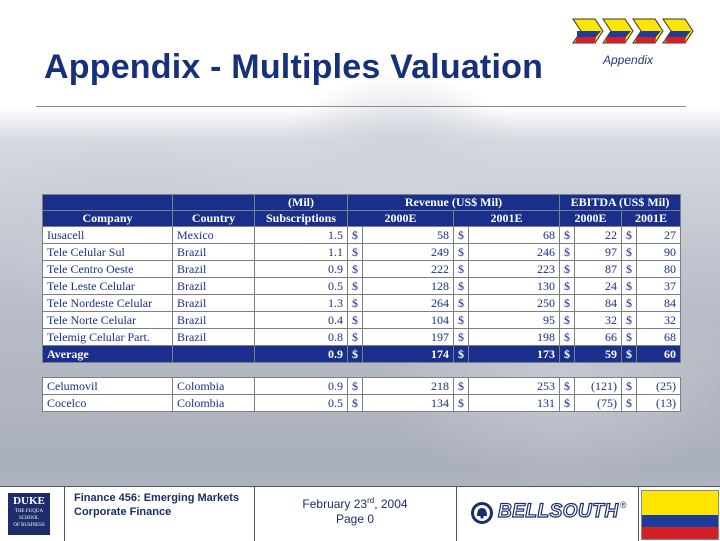 The width and height of the screenshot is (720, 541). Describe the element at coordinates (598, 303) in the screenshot. I see `ebitda-2000-cell: 84` at that location.